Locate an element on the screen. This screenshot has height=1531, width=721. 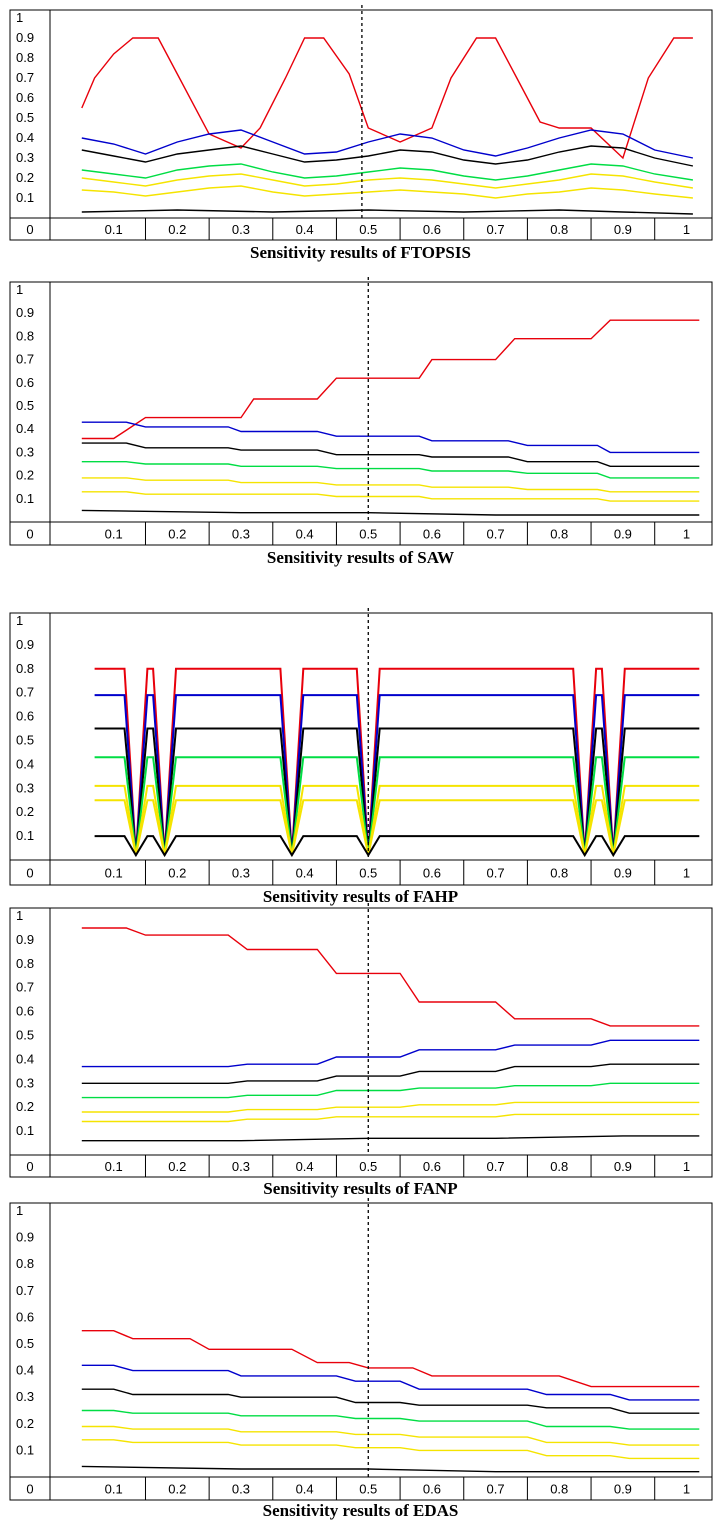
y-tick-label: 1 is located at coordinates (19, 17).